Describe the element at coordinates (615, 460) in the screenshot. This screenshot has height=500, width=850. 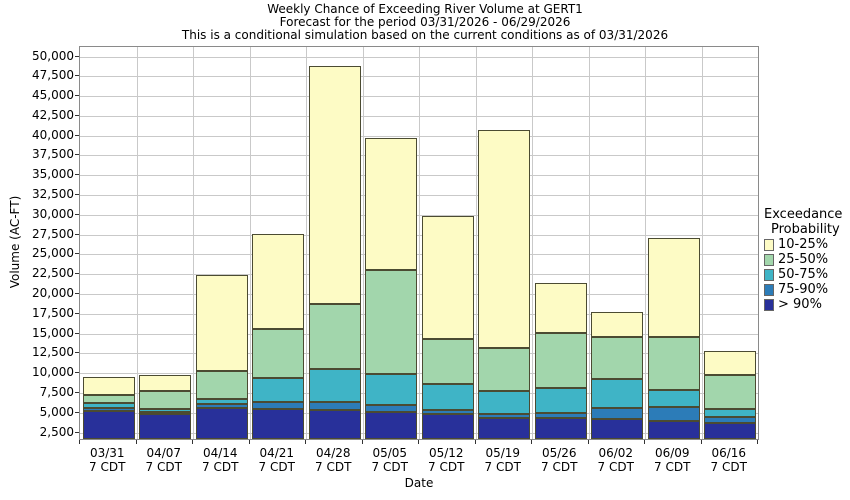
I see `x-tick-label: 06/02 7 CDT` at that location.